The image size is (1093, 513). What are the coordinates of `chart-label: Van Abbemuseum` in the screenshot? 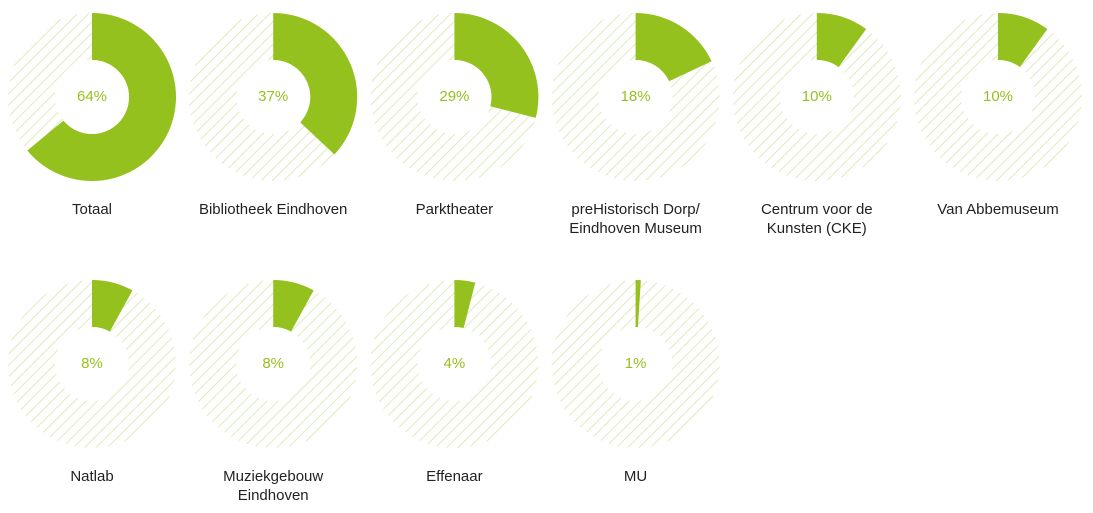 It's located at (998, 209).